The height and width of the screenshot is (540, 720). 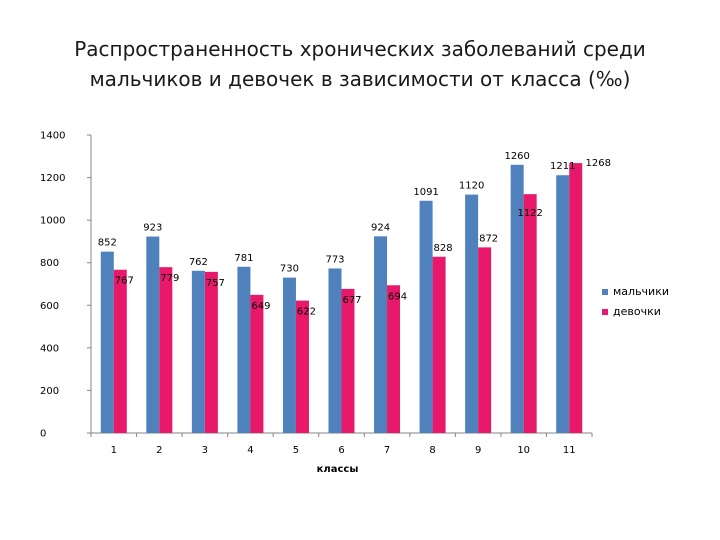 What do you see at coordinates (523, 450) in the screenshot?
I see `x-tick-label: 10` at bounding box center [523, 450].